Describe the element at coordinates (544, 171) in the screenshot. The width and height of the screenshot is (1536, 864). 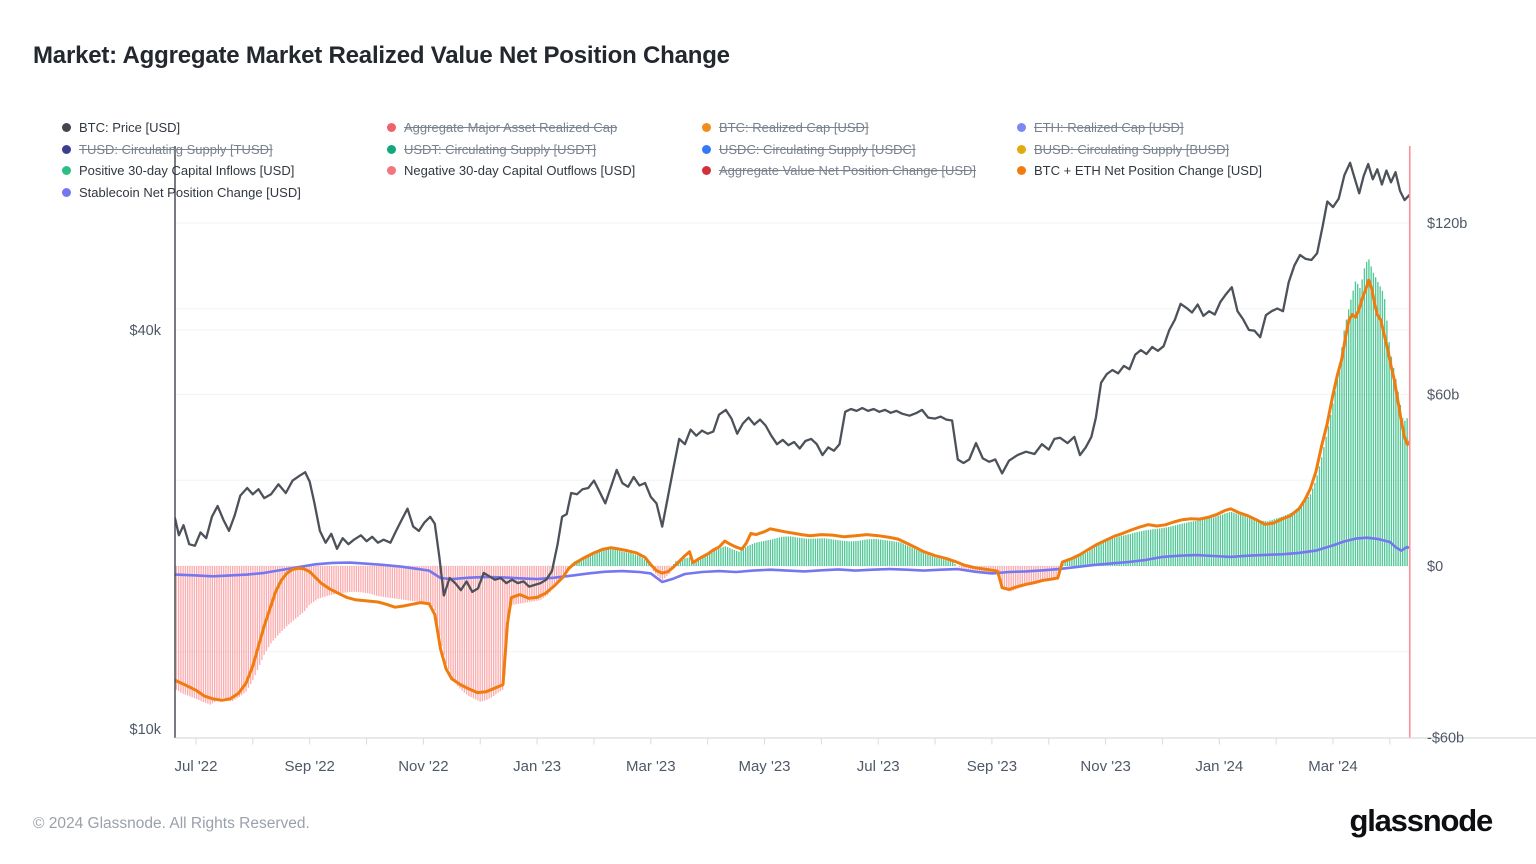
I see `legend-item-negative-outflows: Negative 30-day Capital Outflows [USD]` at that location.